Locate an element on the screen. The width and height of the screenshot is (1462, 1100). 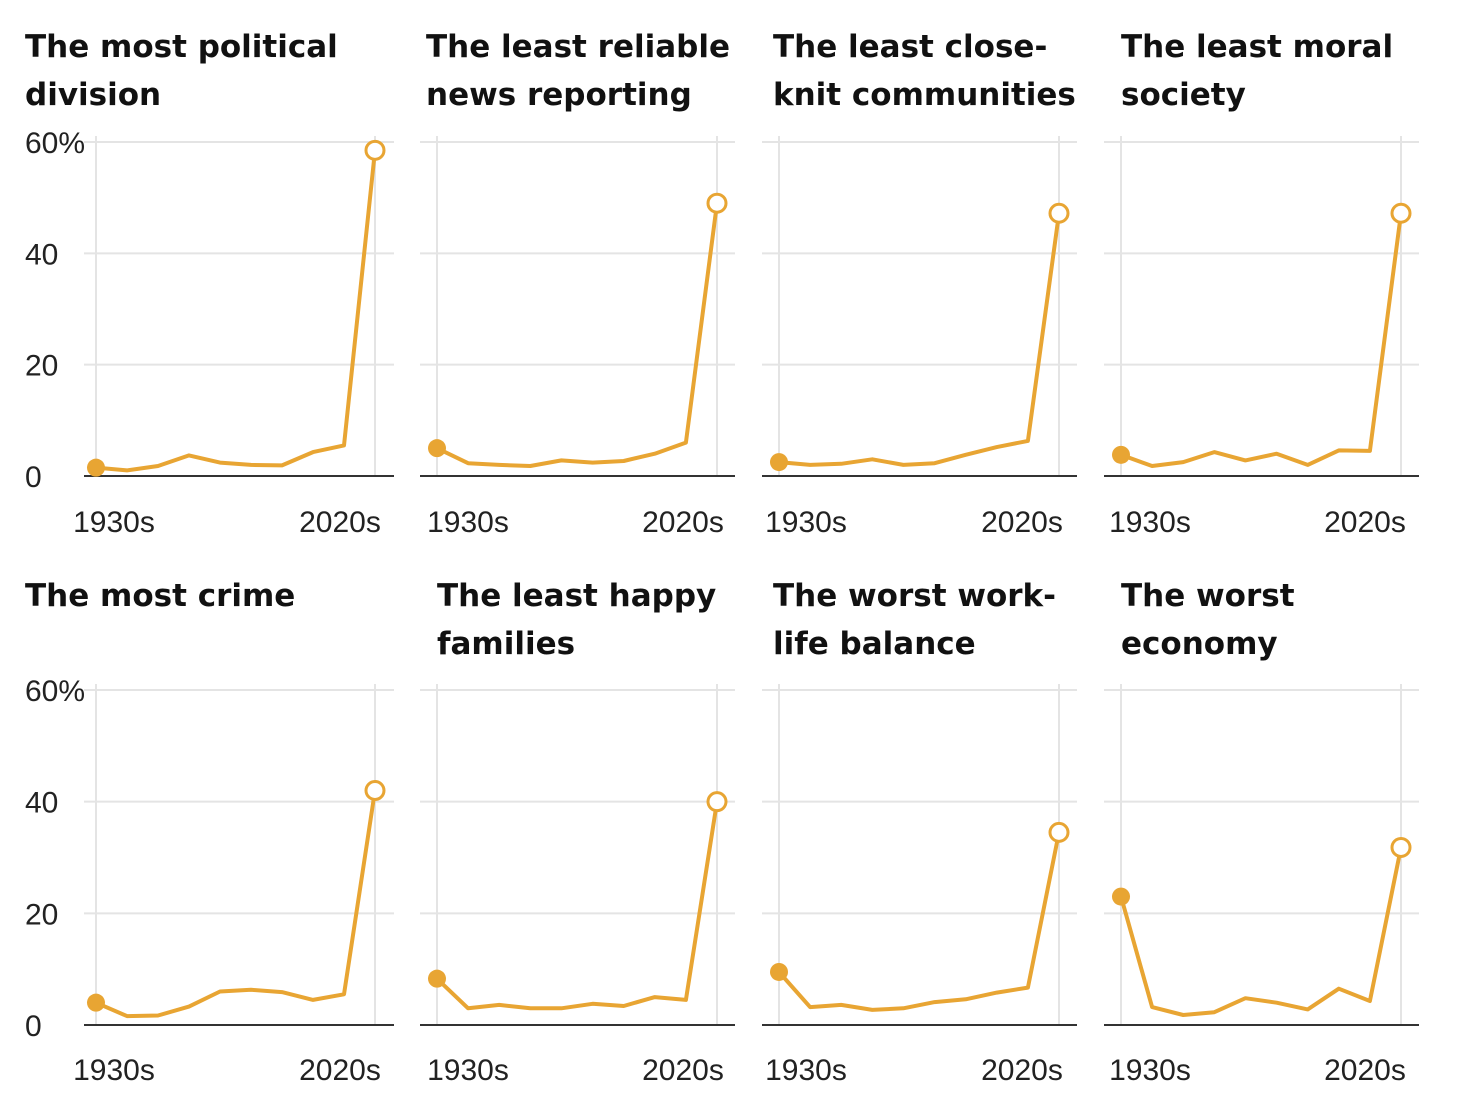
chart-panel: The least happy families 1930s 2020s is located at coordinates (577, 832).